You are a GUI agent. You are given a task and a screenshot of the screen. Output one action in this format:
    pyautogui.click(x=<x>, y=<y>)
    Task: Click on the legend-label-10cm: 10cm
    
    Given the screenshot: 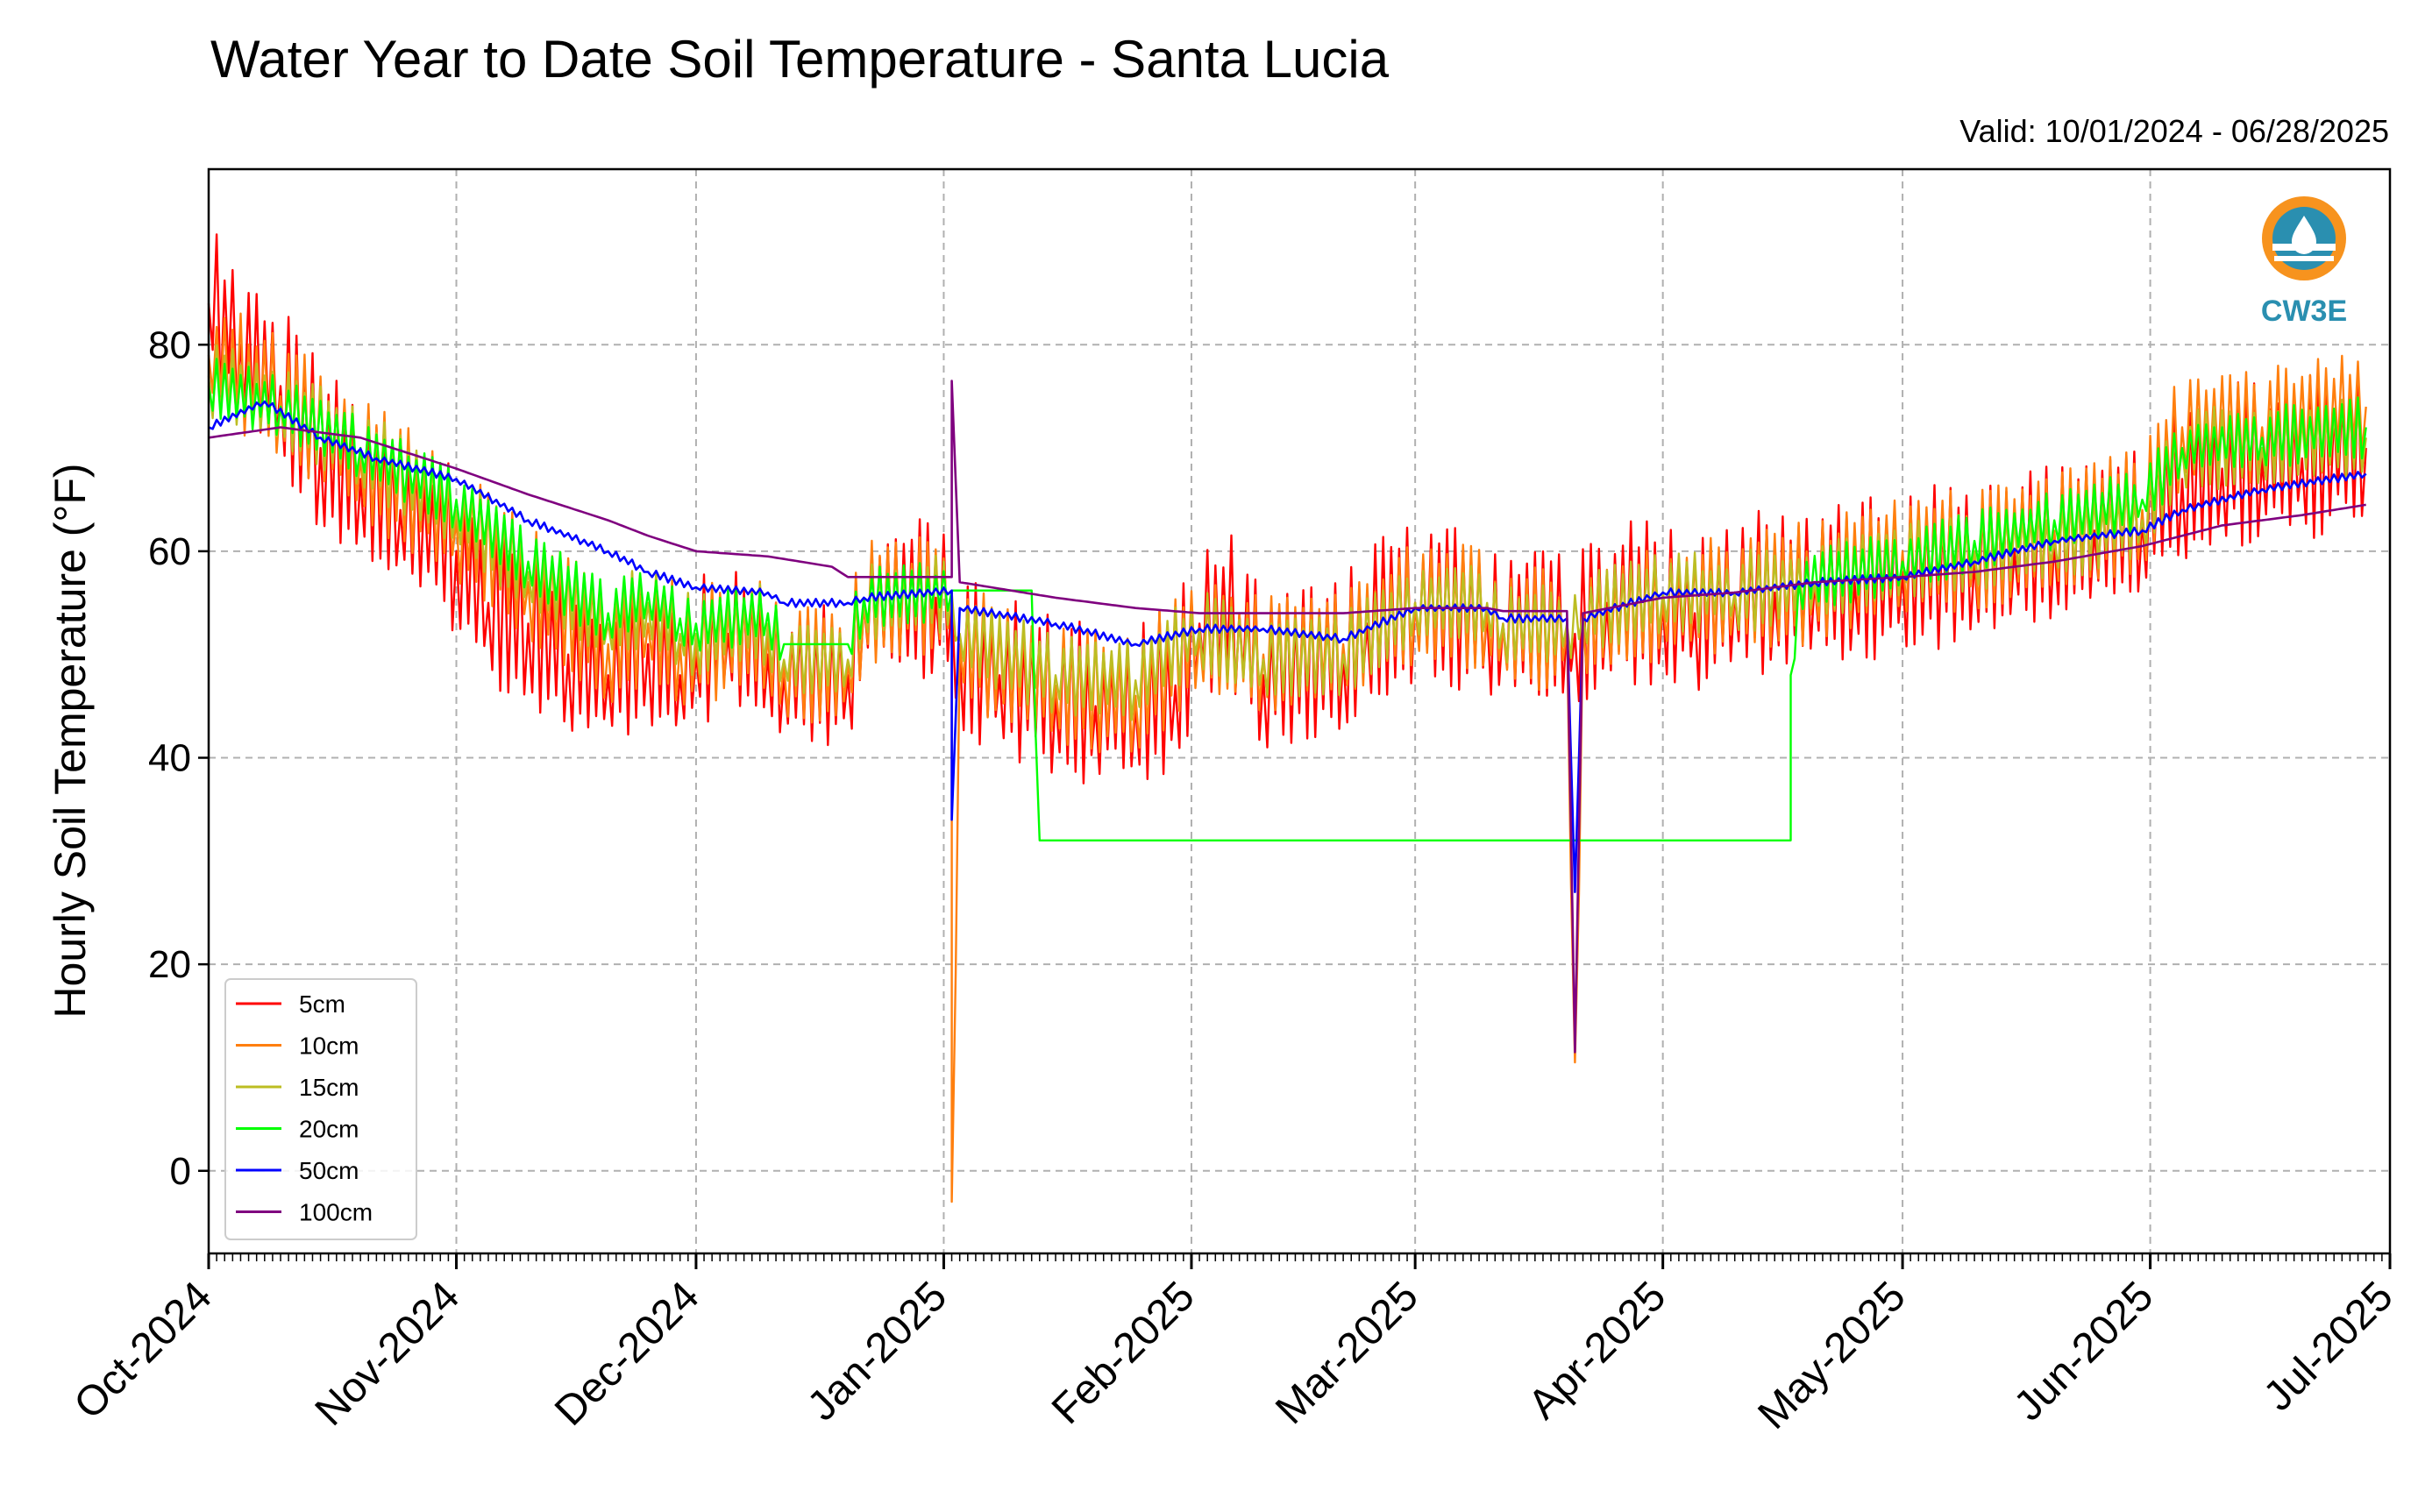 What is the action you would take?
    pyautogui.click(x=329, y=1046)
    